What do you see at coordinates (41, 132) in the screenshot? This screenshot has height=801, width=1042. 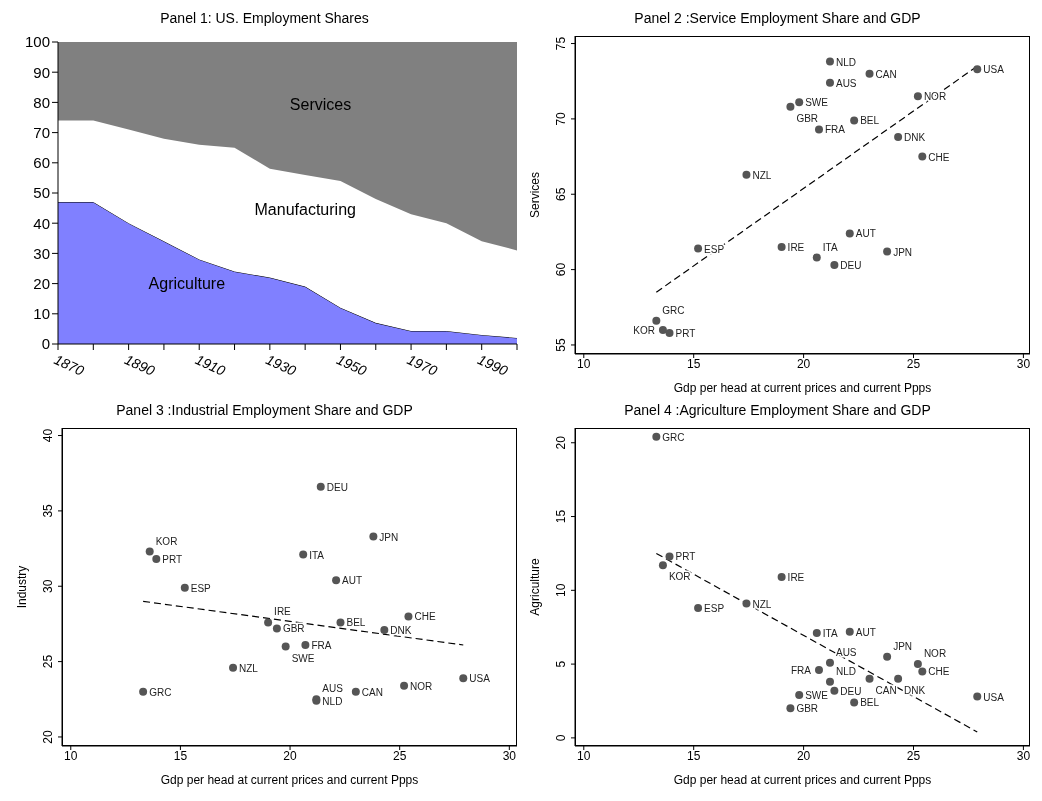 I see `y-tick-label: 70` at bounding box center [41, 132].